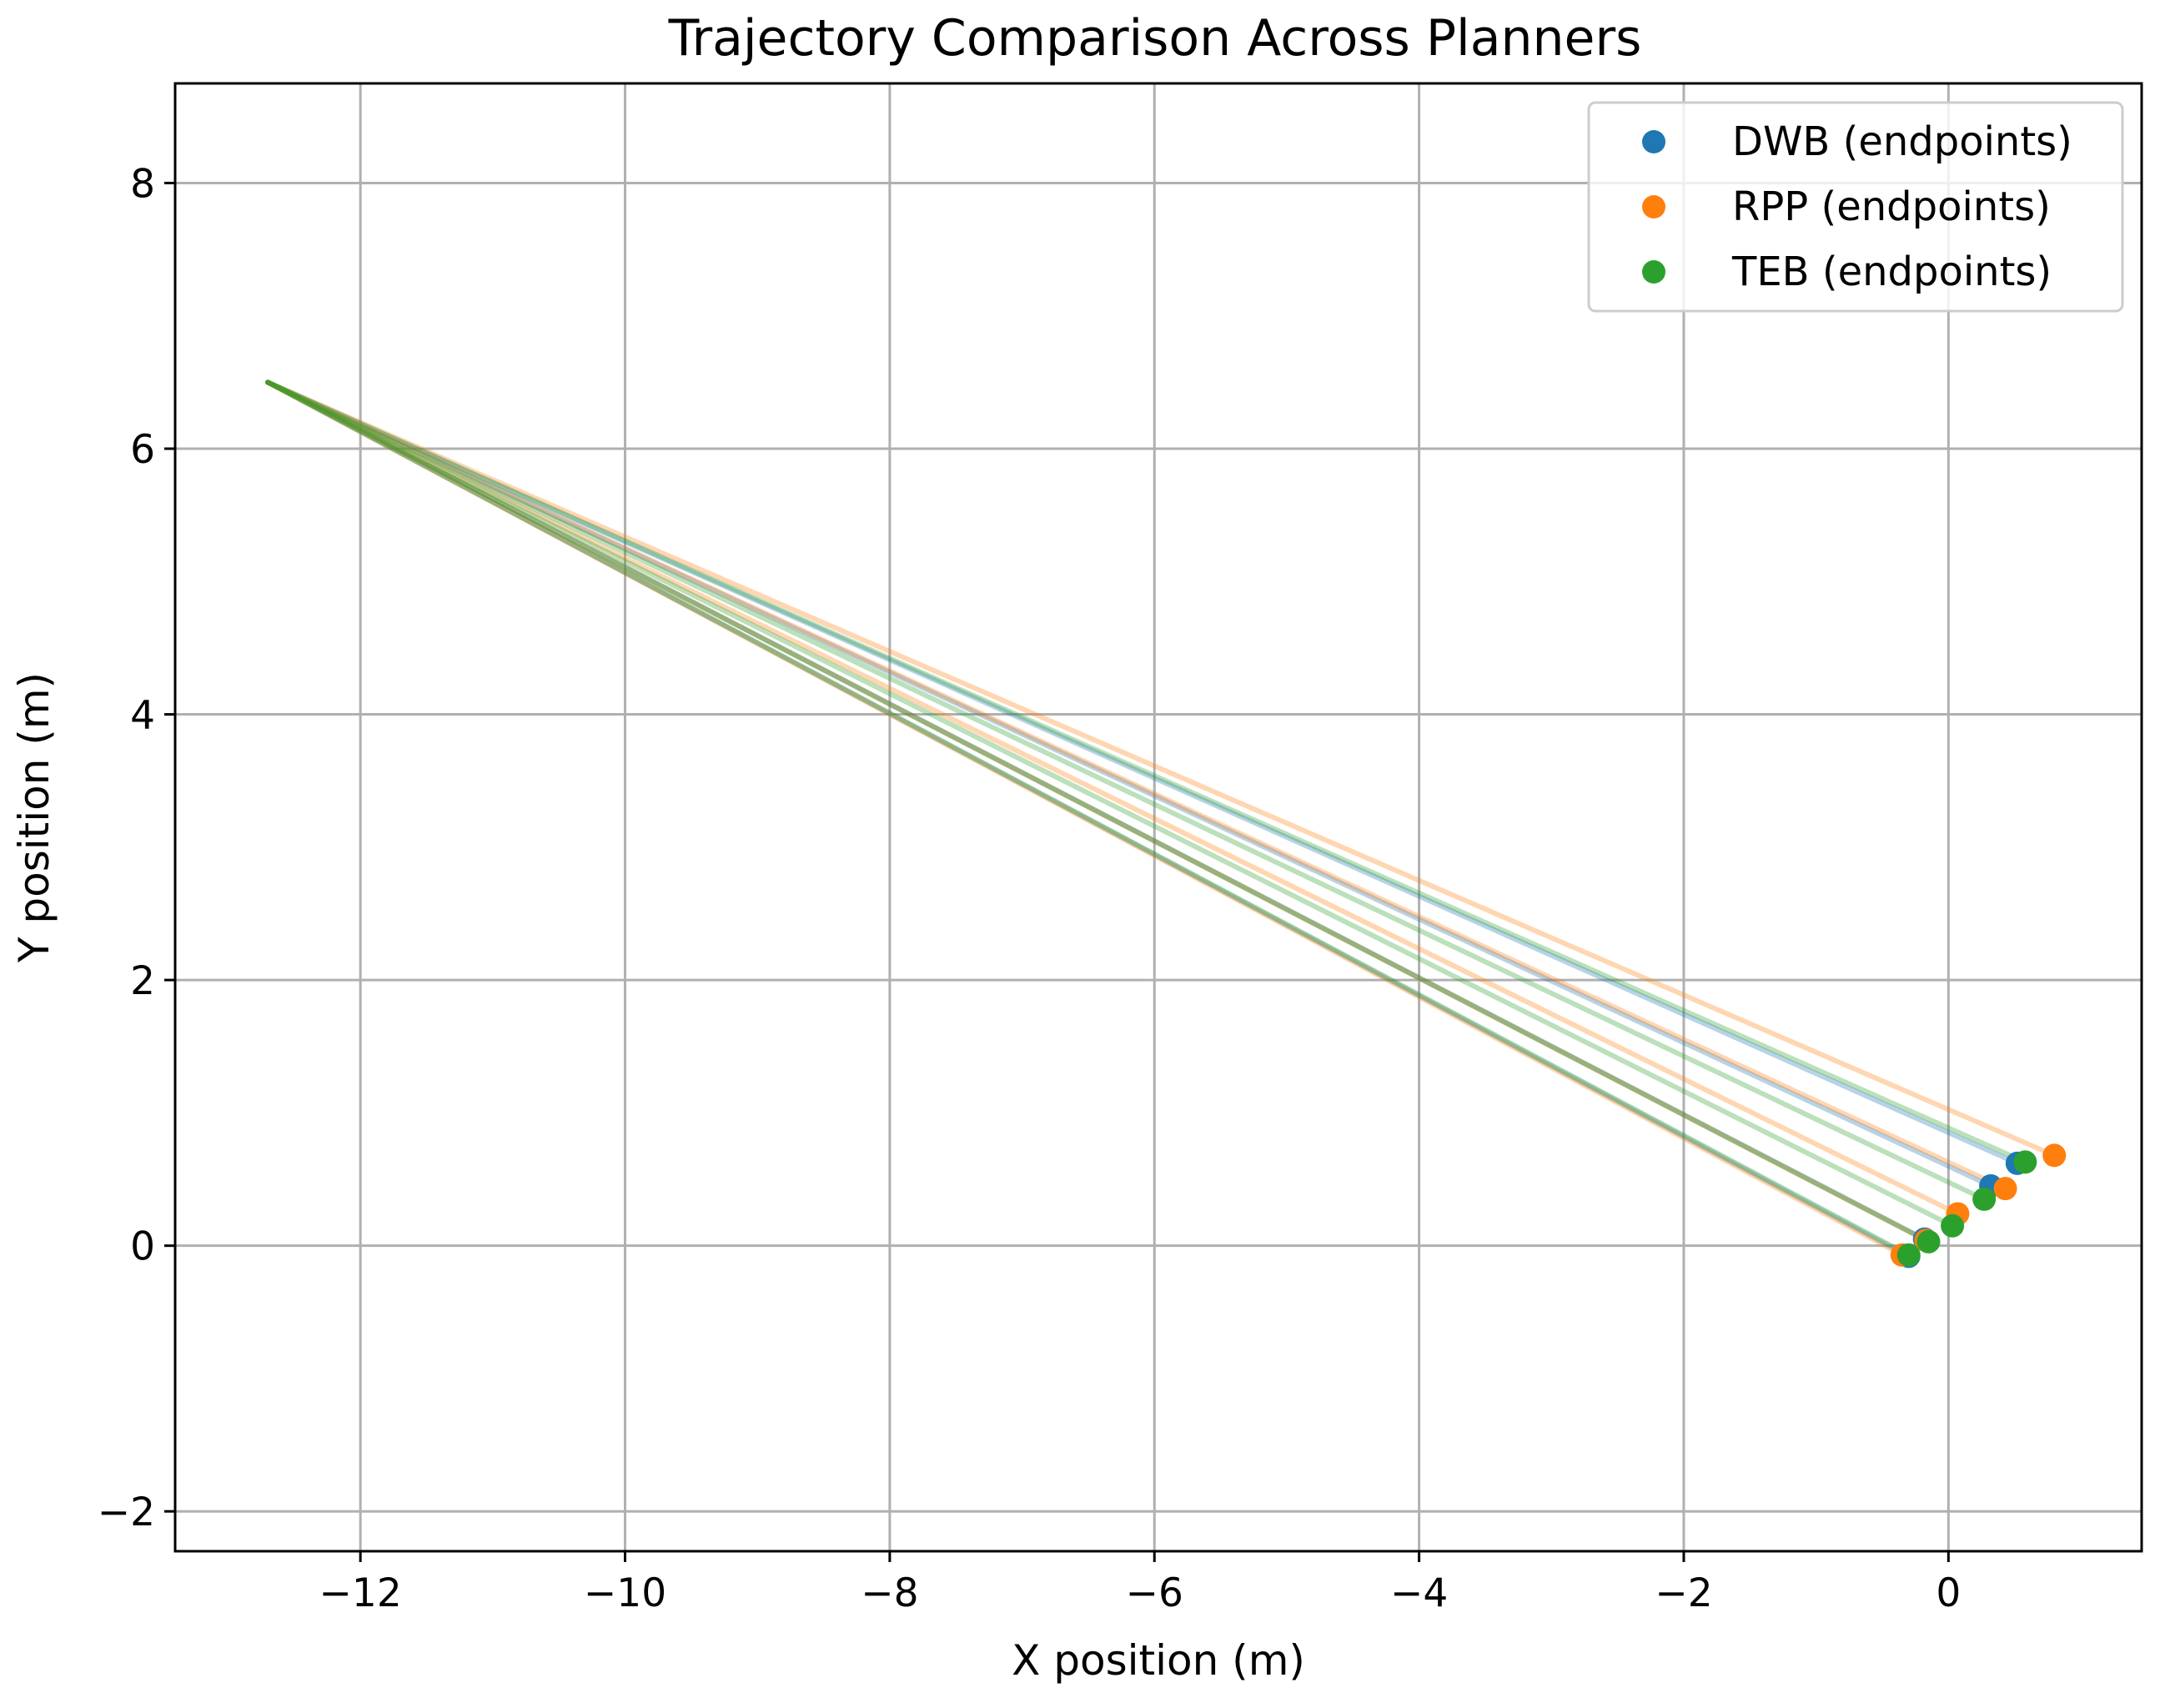 This screenshot has height=1708, width=2160. What do you see at coordinates (142, 1247) in the screenshot?
I see `y-tick-label: 0` at bounding box center [142, 1247].